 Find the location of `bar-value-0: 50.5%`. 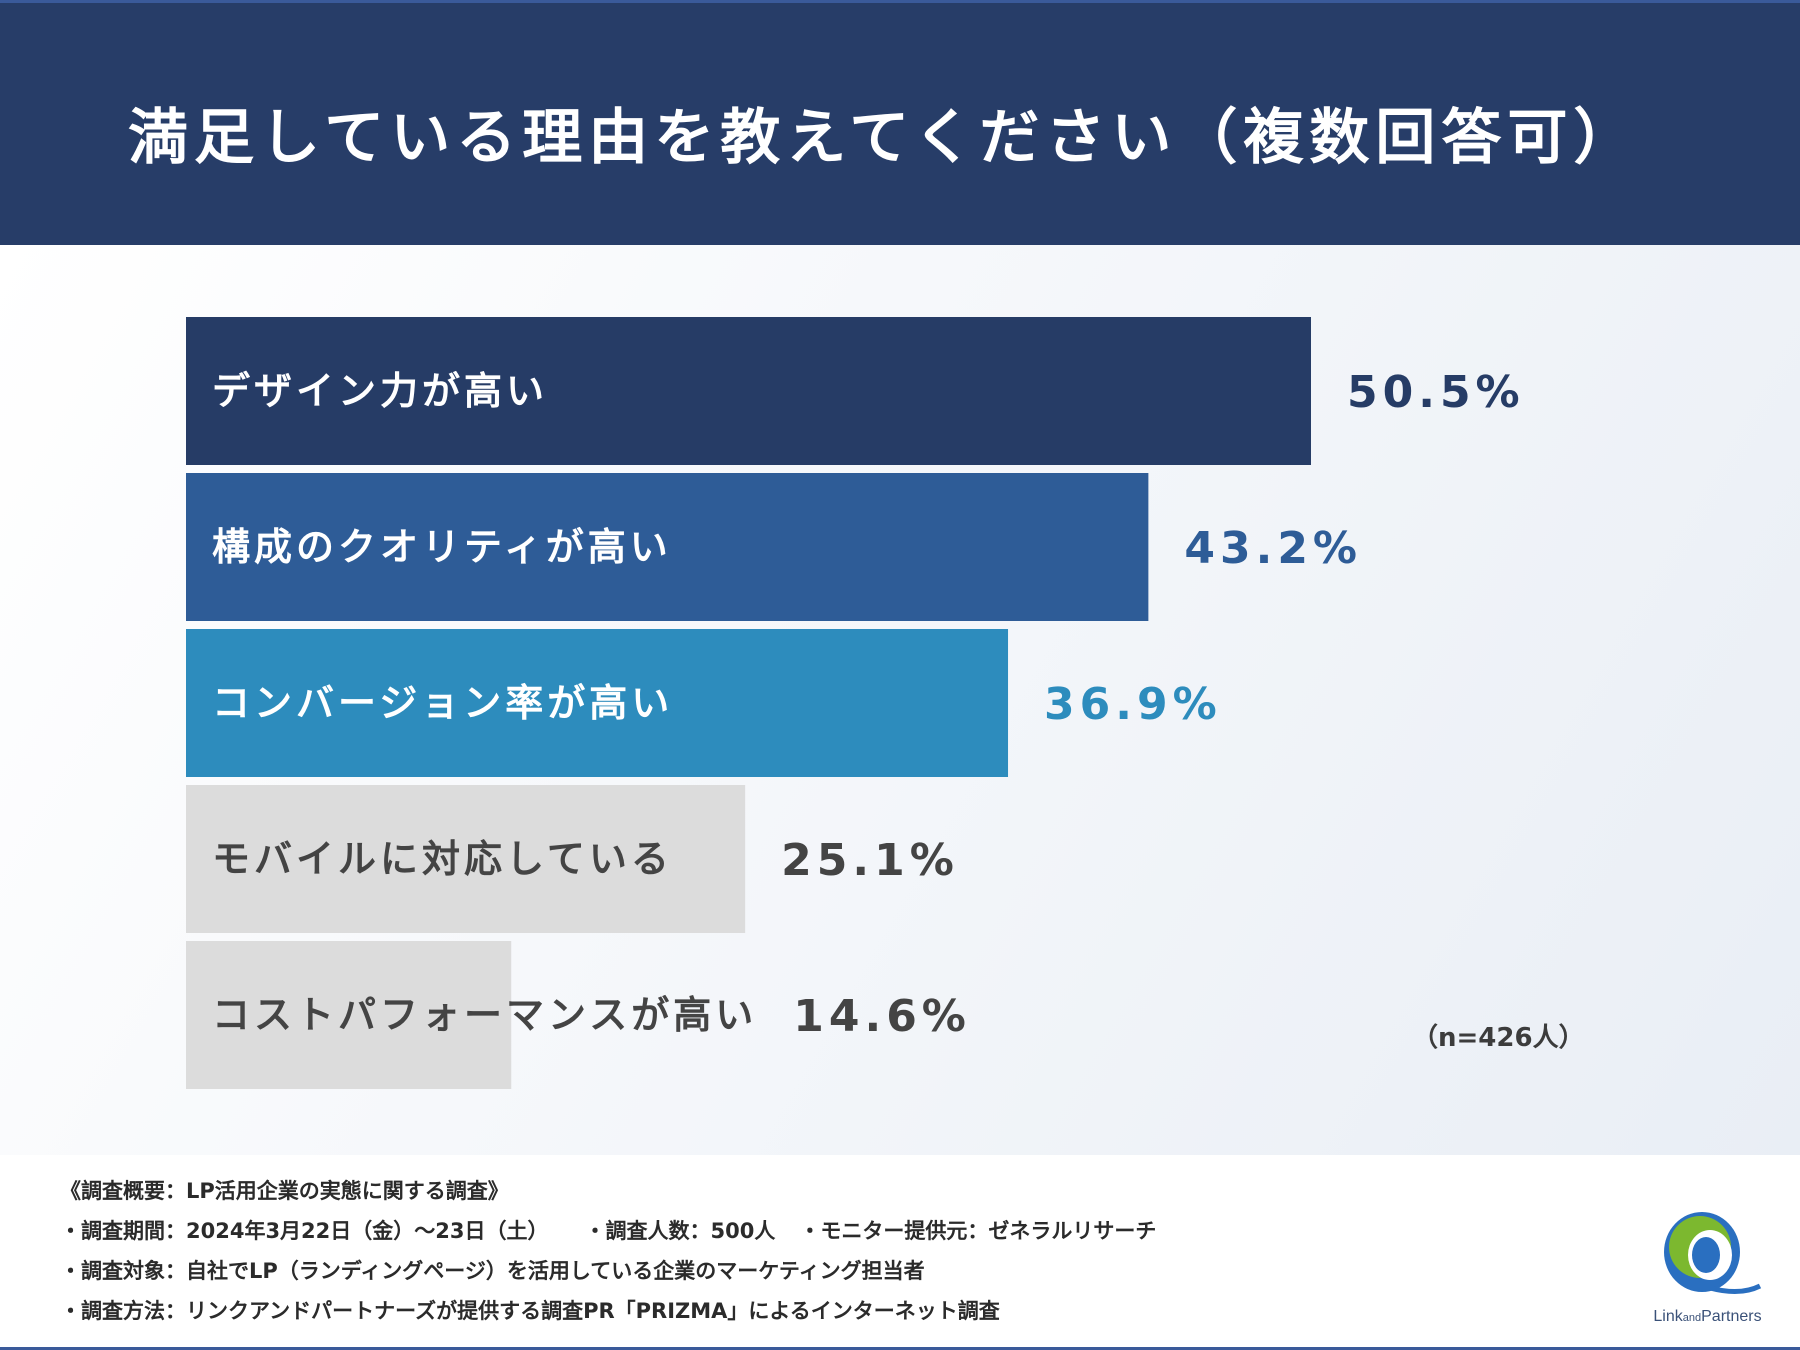

bar-value-0: 50.5% is located at coordinates (1436, 392).